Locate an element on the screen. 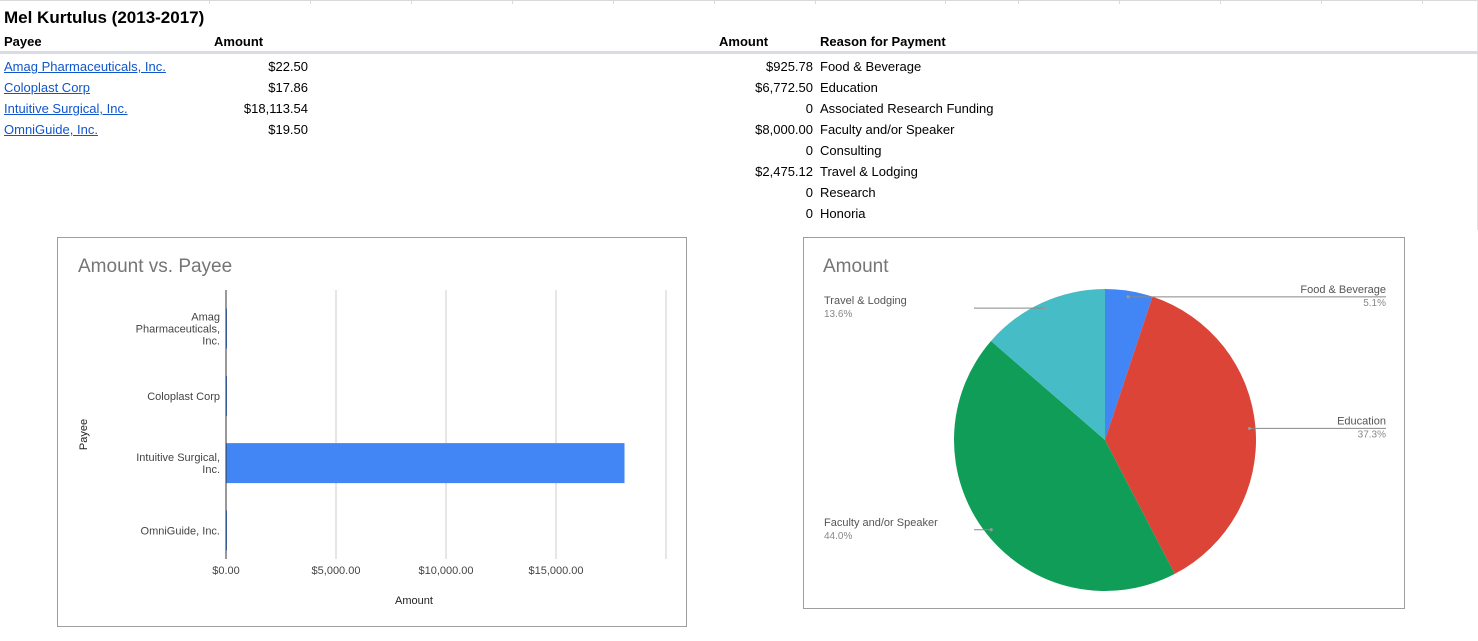 The image size is (1478, 641). slice-percent: 37.3% is located at coordinates (1372, 434).